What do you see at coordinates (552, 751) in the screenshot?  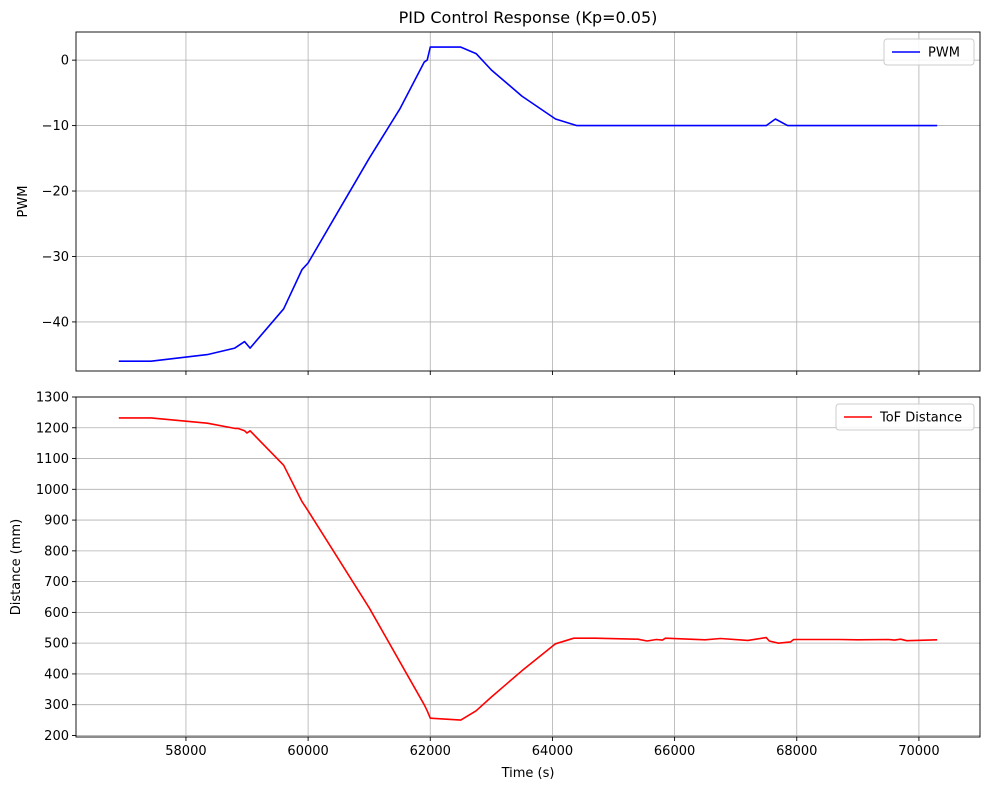 I see `x-tick-label: 64000` at bounding box center [552, 751].